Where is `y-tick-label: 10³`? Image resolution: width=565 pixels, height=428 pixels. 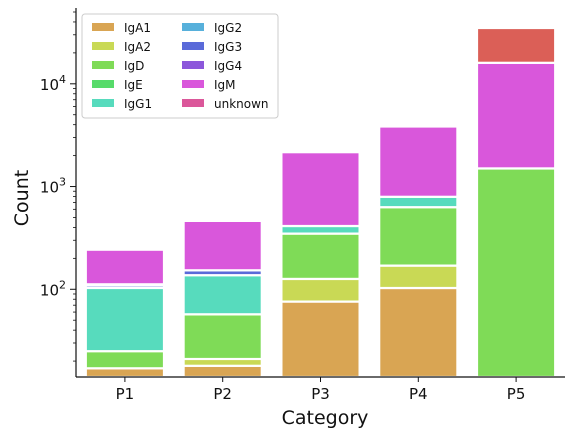 y-tick-label: 10³ is located at coordinates (53, 186).